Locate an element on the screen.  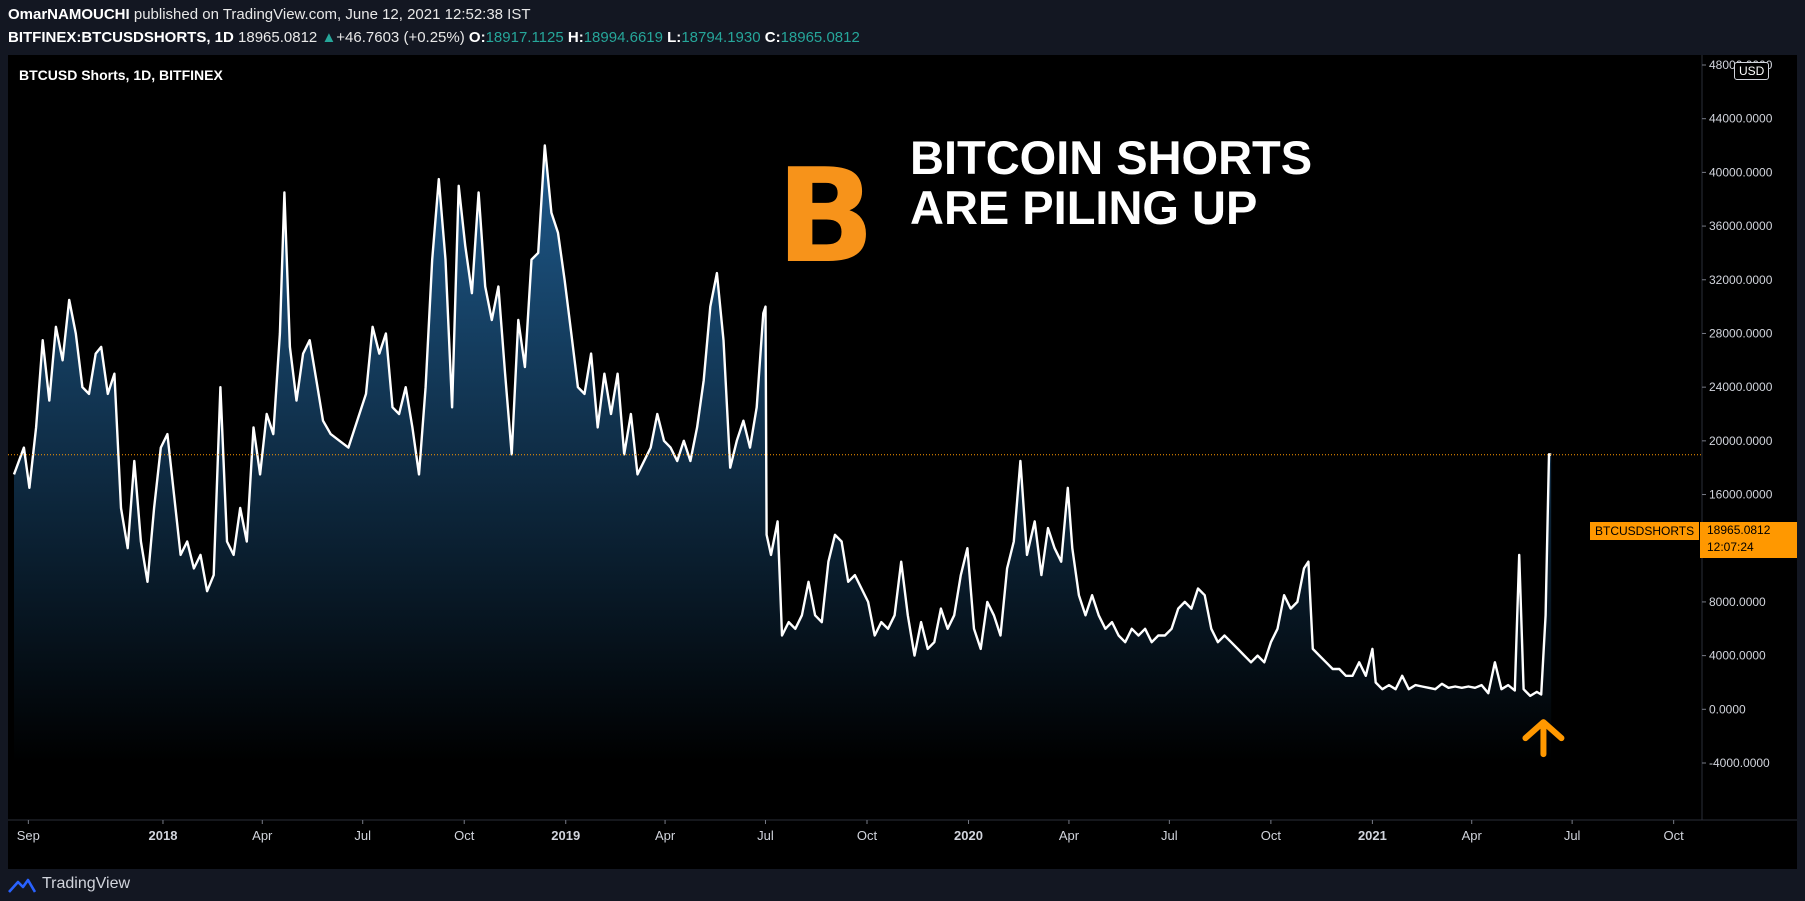
up-arrow-icon is located at coordinates (1543, 738).